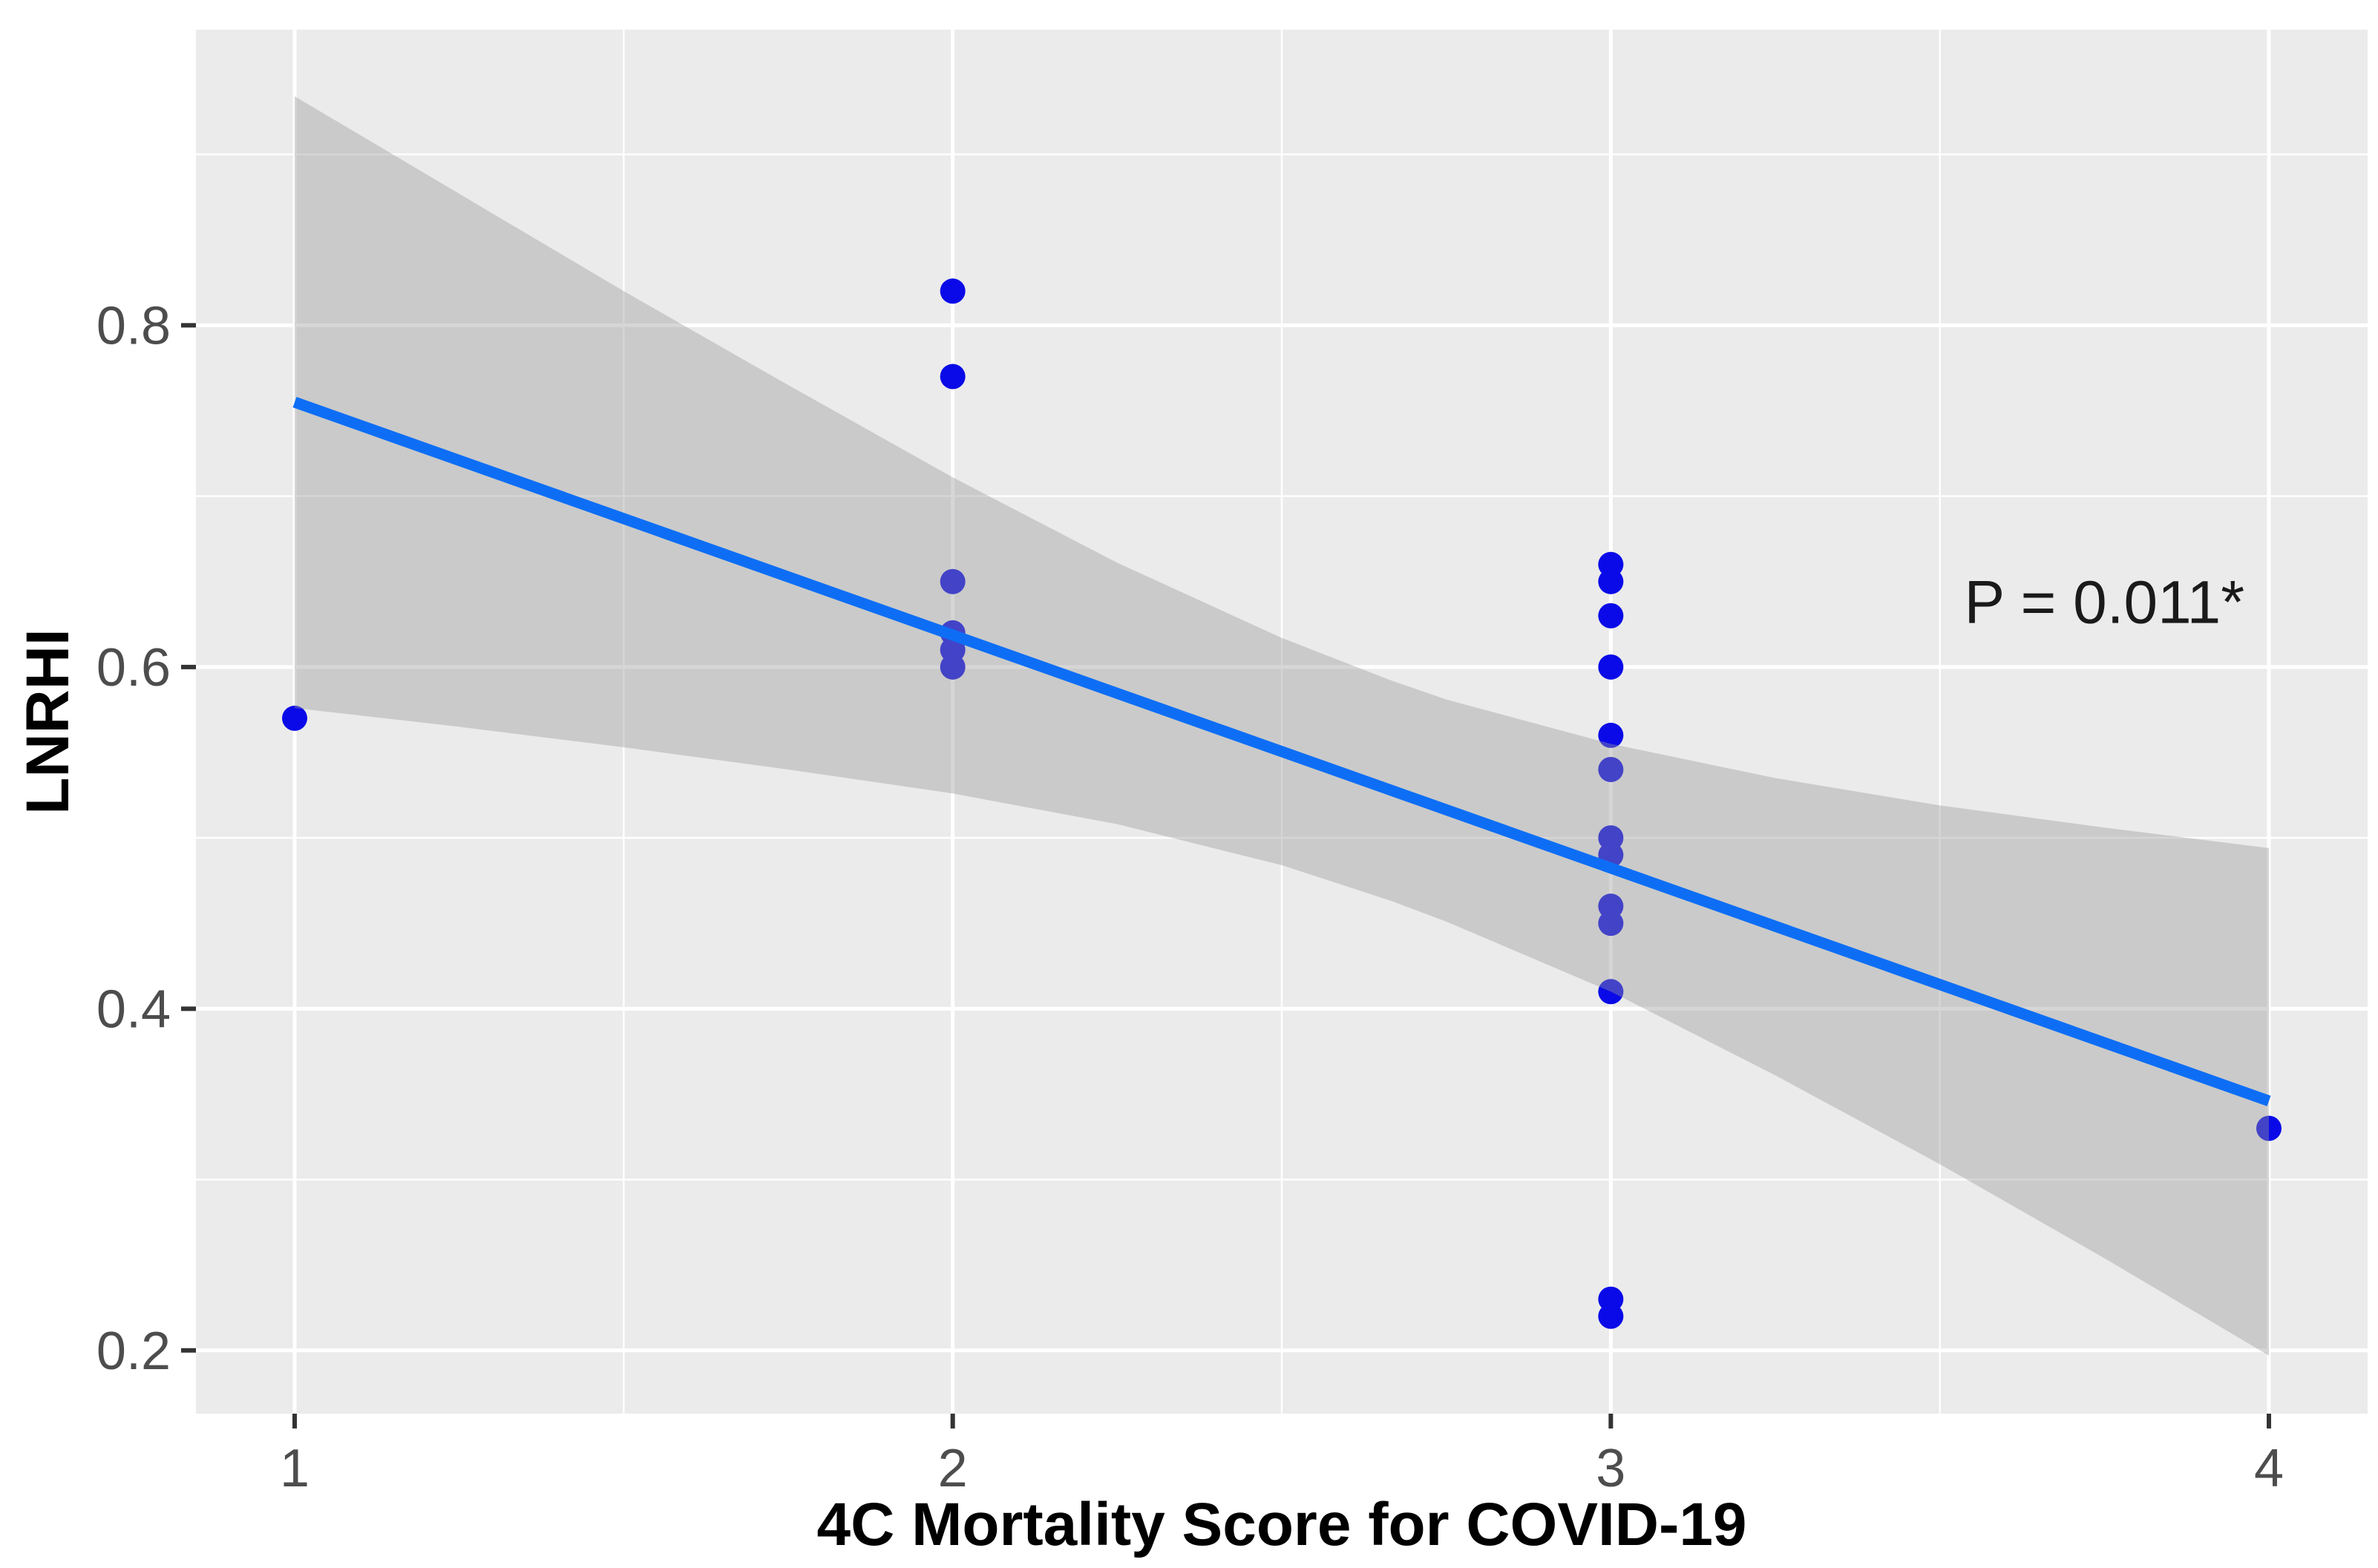  What do you see at coordinates (294, 1468) in the screenshot?
I see `x-tick-label: 1` at bounding box center [294, 1468].